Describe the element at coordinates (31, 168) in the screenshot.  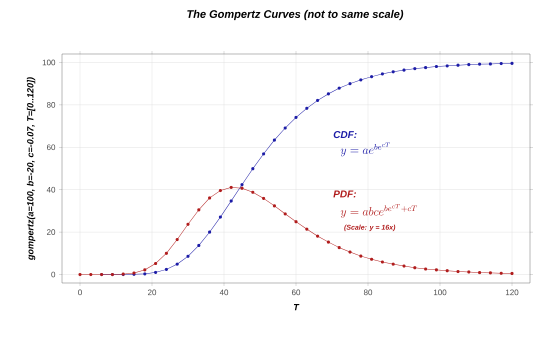
I see `y-axis-title: gompertz(a=100, b=-20, c=-0.07, T=[0..120])` at that location.